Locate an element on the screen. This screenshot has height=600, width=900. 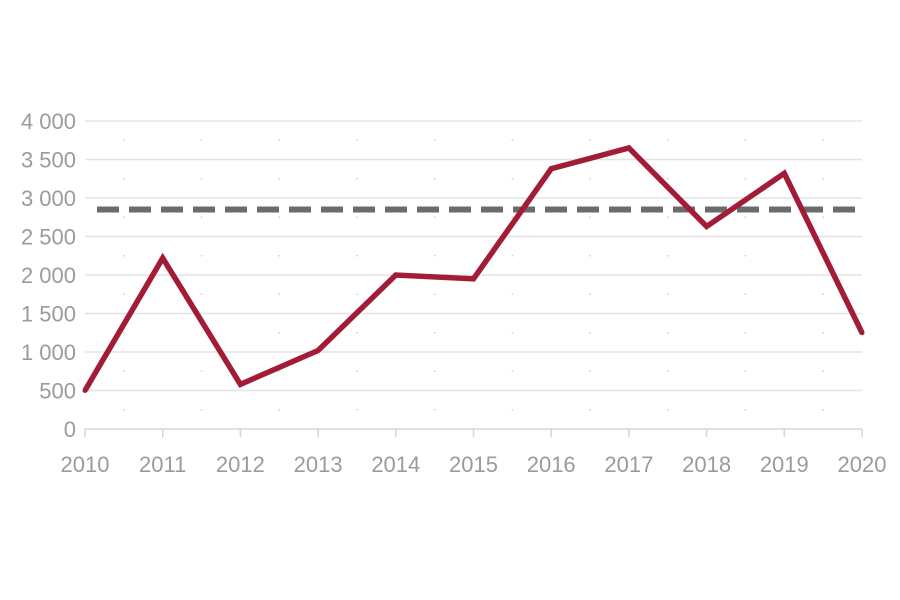
y-tick-label: 1 000 is located at coordinates (48, 352).